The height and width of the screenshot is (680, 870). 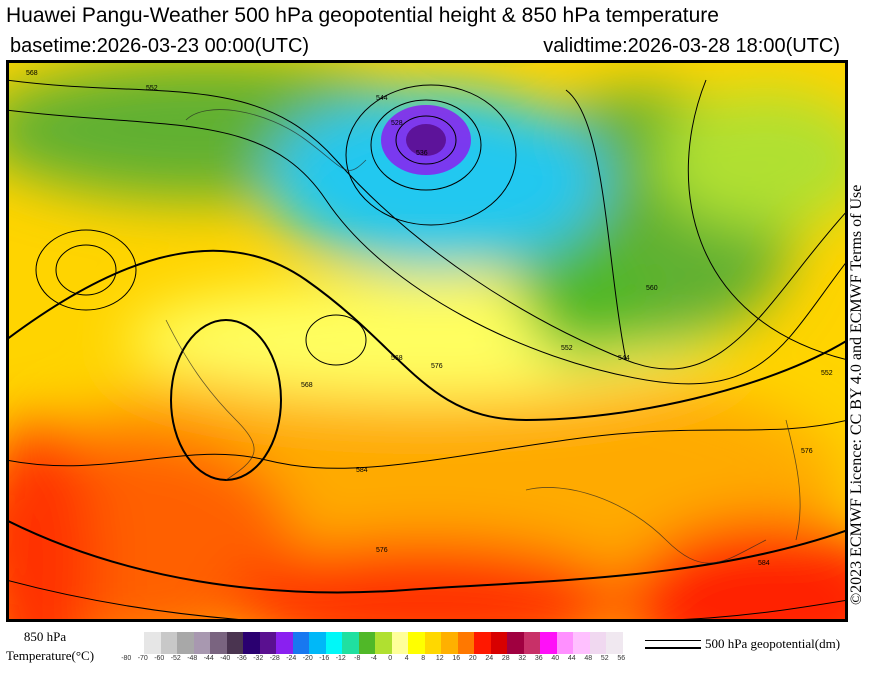 What do you see at coordinates (192, 658) in the screenshot?
I see `colorbar-tick: -48` at bounding box center [192, 658].